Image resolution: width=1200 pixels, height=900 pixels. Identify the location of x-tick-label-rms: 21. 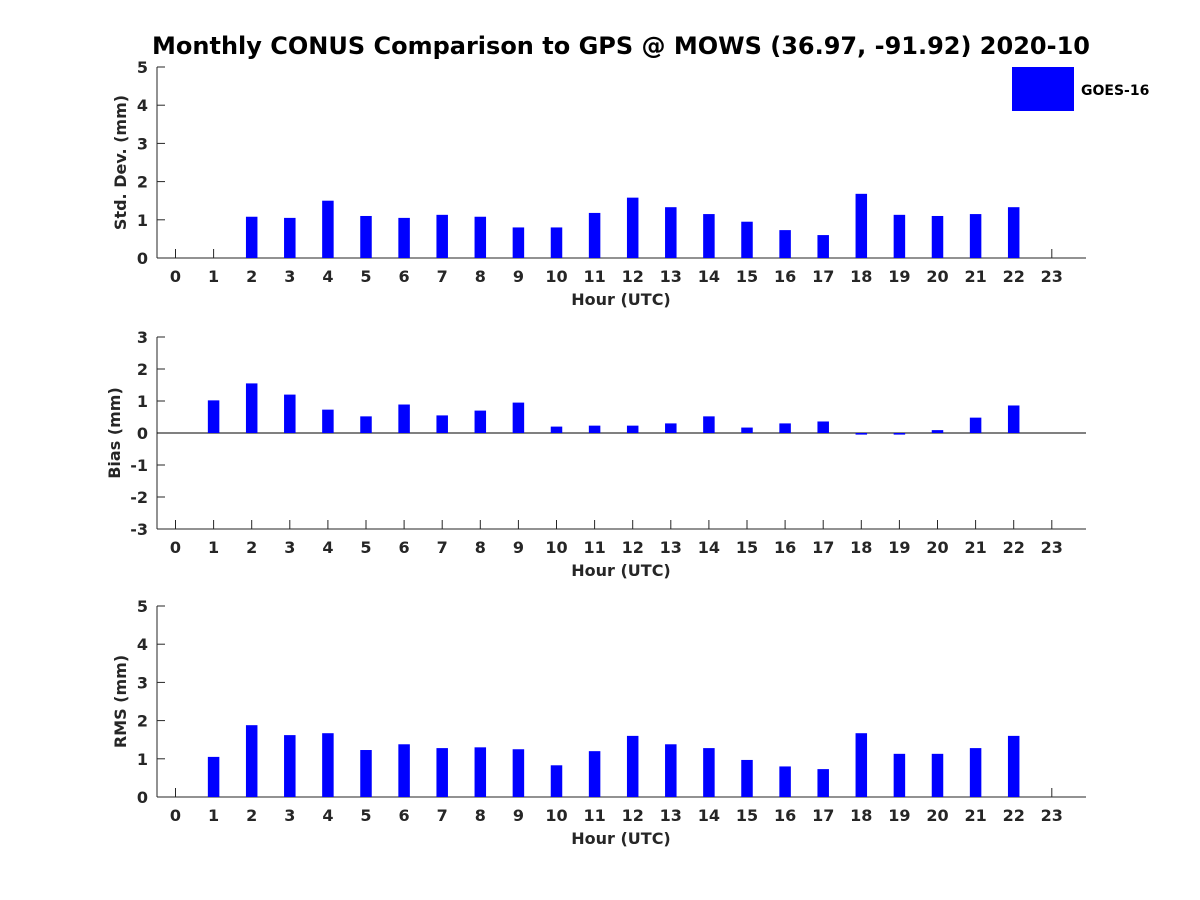
(975, 815).